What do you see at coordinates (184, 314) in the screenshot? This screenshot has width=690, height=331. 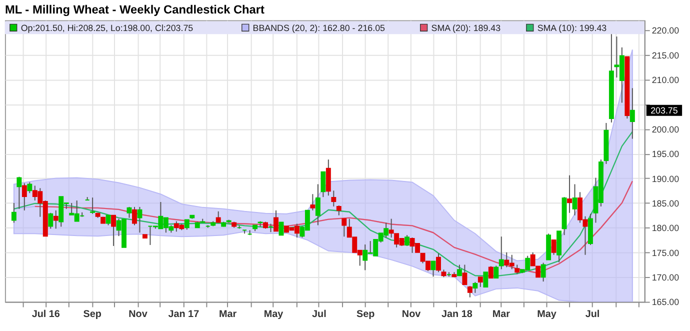 I see `x-tick-label: Jan 17` at bounding box center [184, 314].